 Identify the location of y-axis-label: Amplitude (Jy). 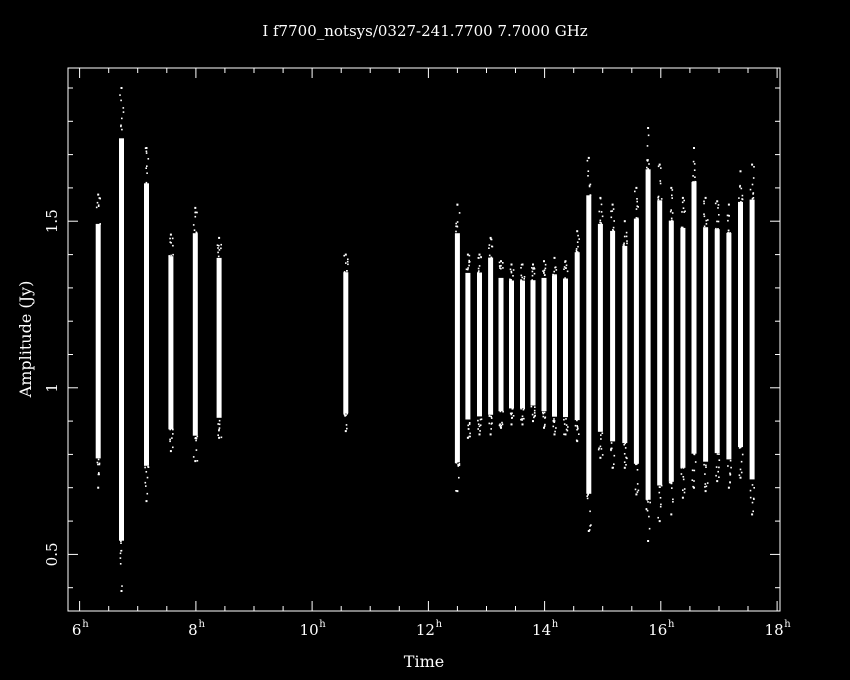
(25, 340).